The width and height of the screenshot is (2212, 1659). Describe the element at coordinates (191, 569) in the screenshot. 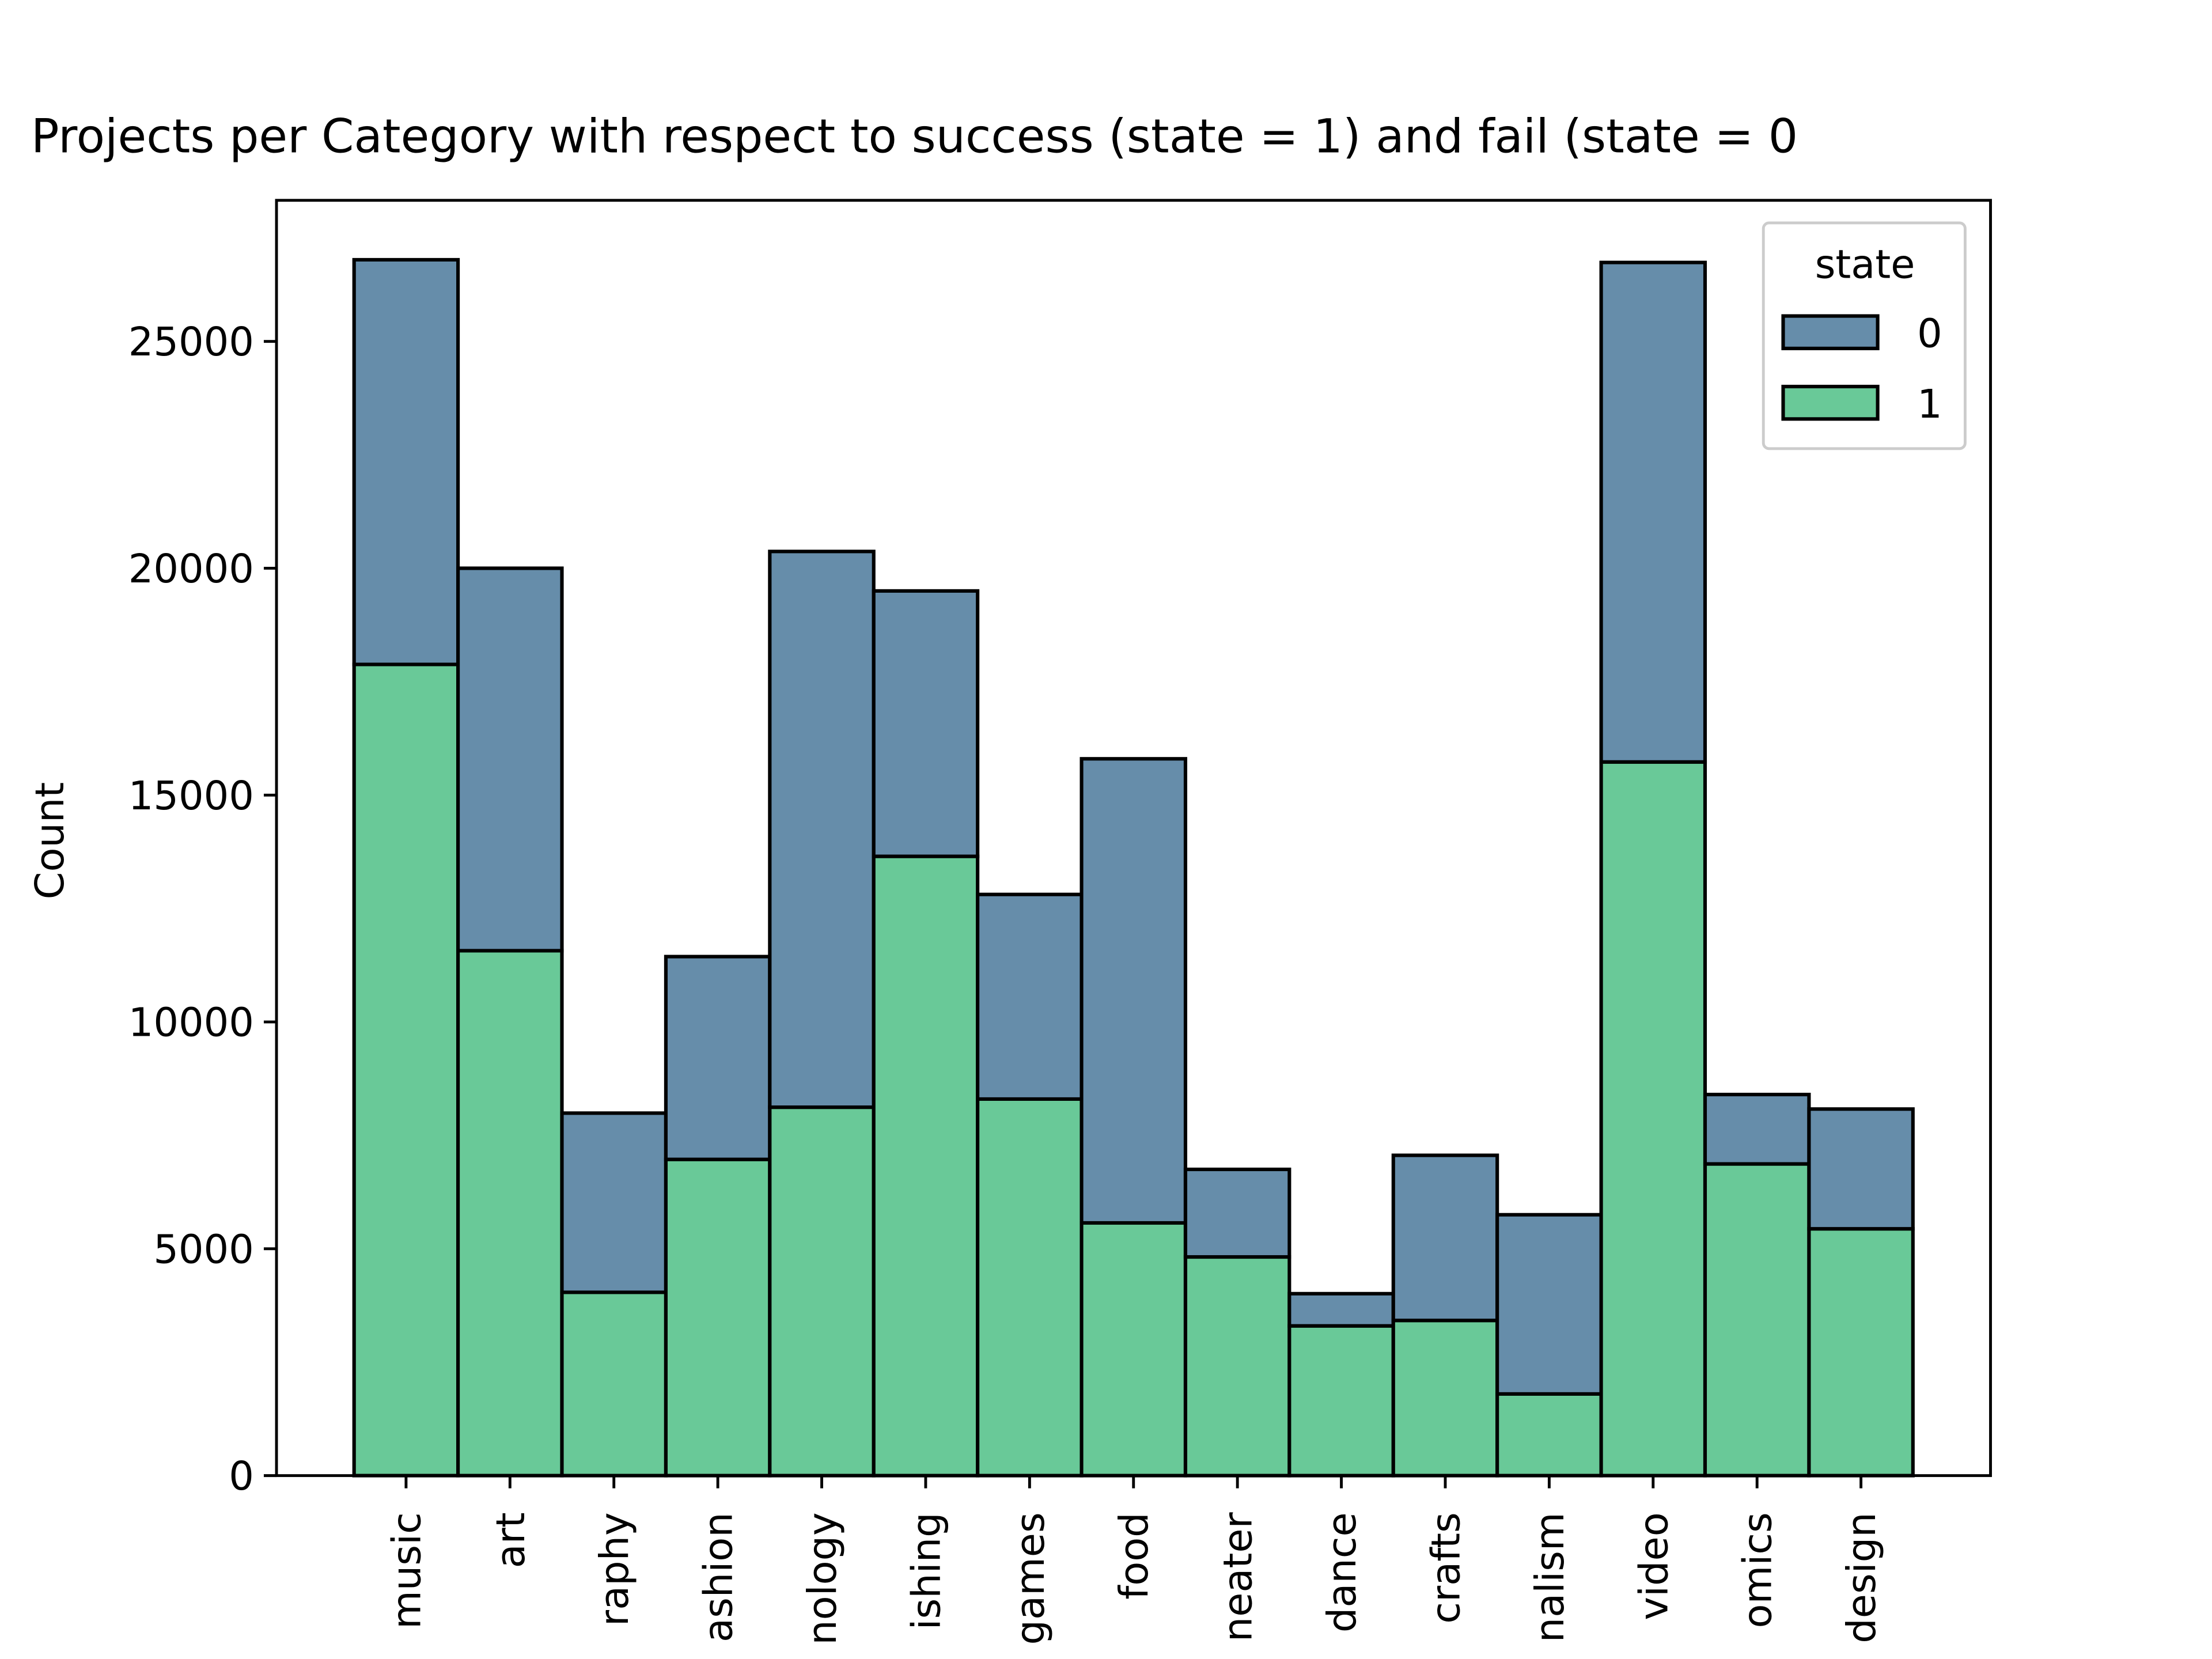

I see `y-tick-label: 20000` at that location.